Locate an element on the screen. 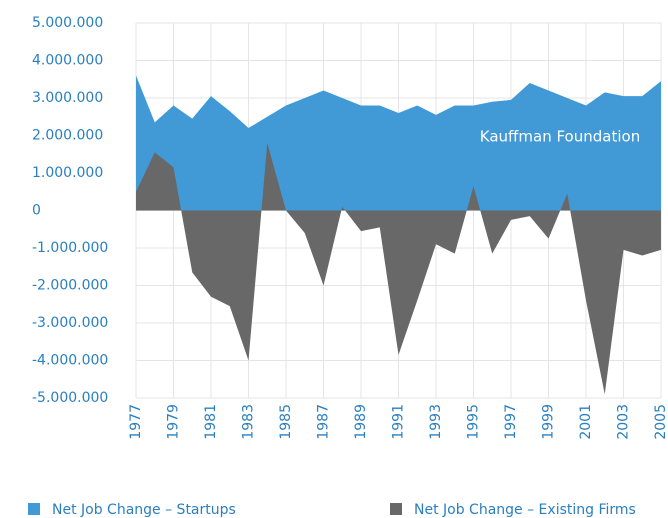 The width and height of the screenshot is (668, 518). x-tick-label: 1981 is located at coordinates (211, 422).